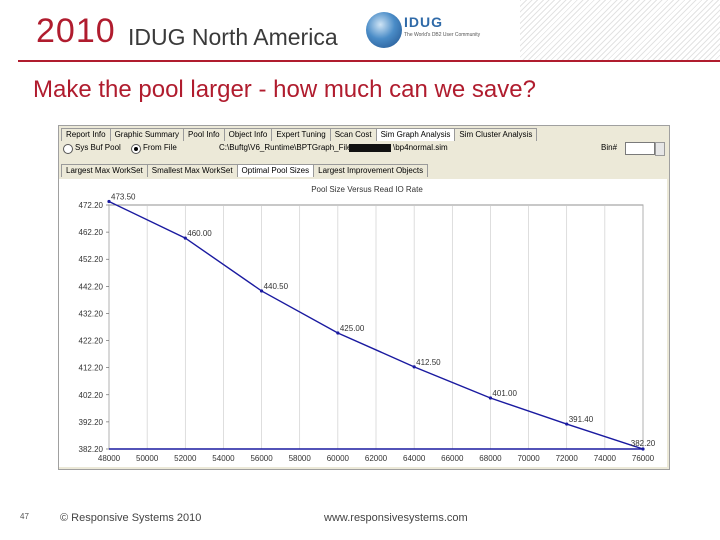  Describe the element at coordinates (643, 443) in the screenshot. I see `data-label: 382.20` at that location.